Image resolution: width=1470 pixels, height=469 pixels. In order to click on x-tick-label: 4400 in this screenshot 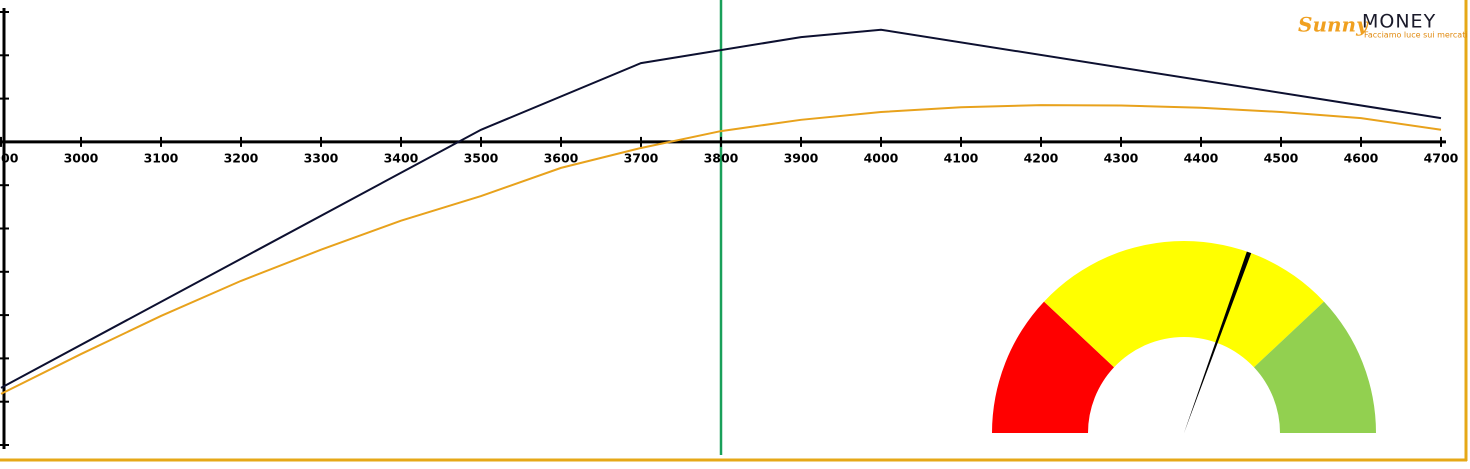, I will do `click(1201, 157)`.